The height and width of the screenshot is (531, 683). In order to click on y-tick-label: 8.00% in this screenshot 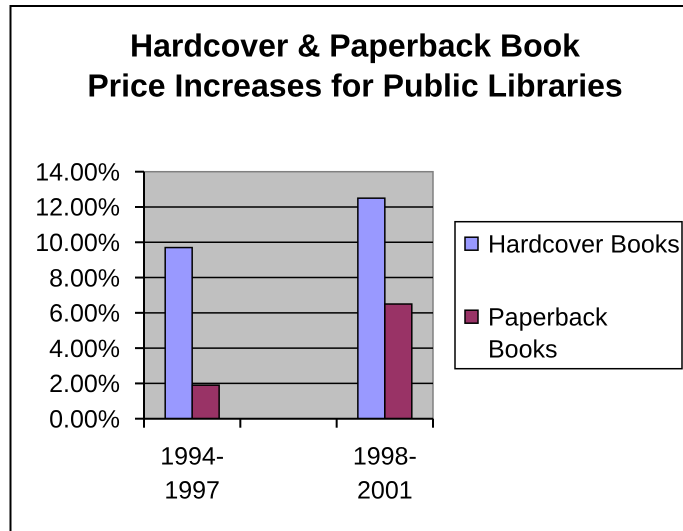, I will do `click(84, 278)`.